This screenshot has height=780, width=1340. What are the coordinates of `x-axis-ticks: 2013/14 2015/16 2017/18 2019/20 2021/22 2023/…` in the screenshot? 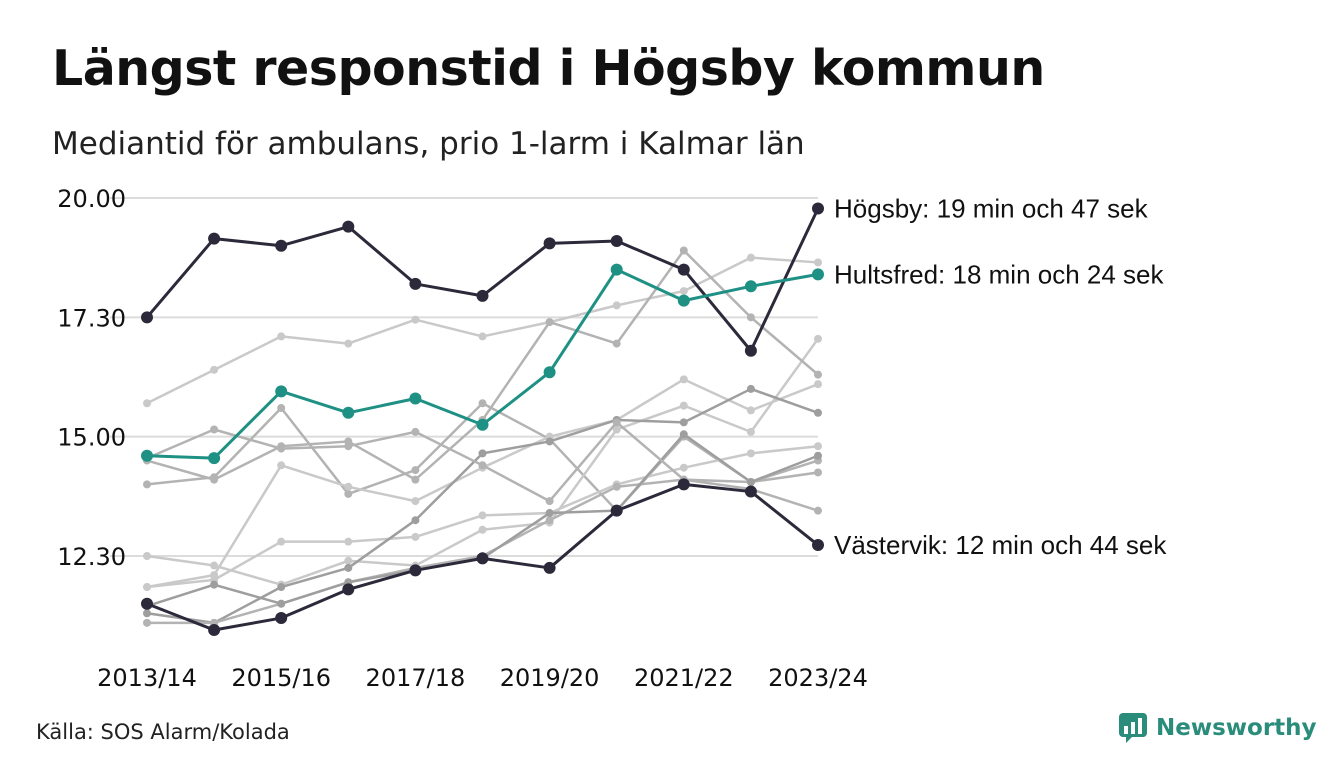 It's located at (482, 678).